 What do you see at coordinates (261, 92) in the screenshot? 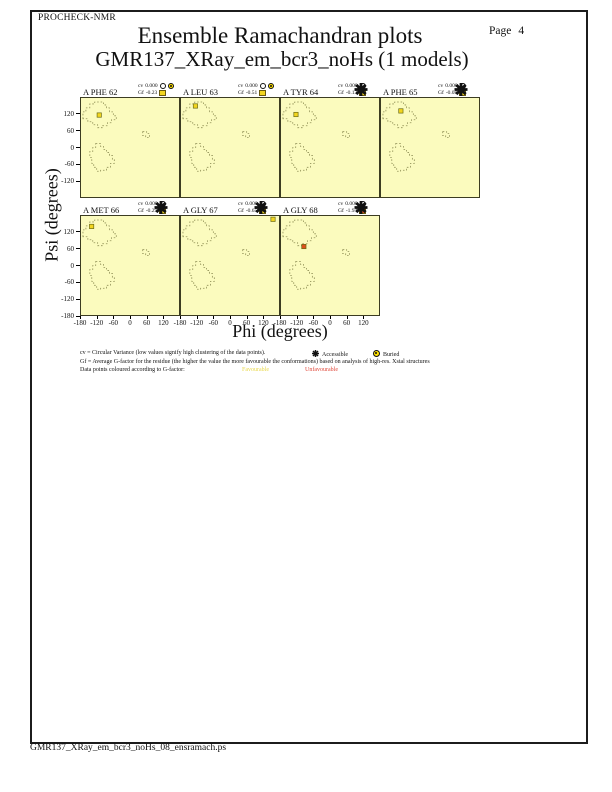
I see `gf-line: Gf -0.51` at bounding box center [261, 92].